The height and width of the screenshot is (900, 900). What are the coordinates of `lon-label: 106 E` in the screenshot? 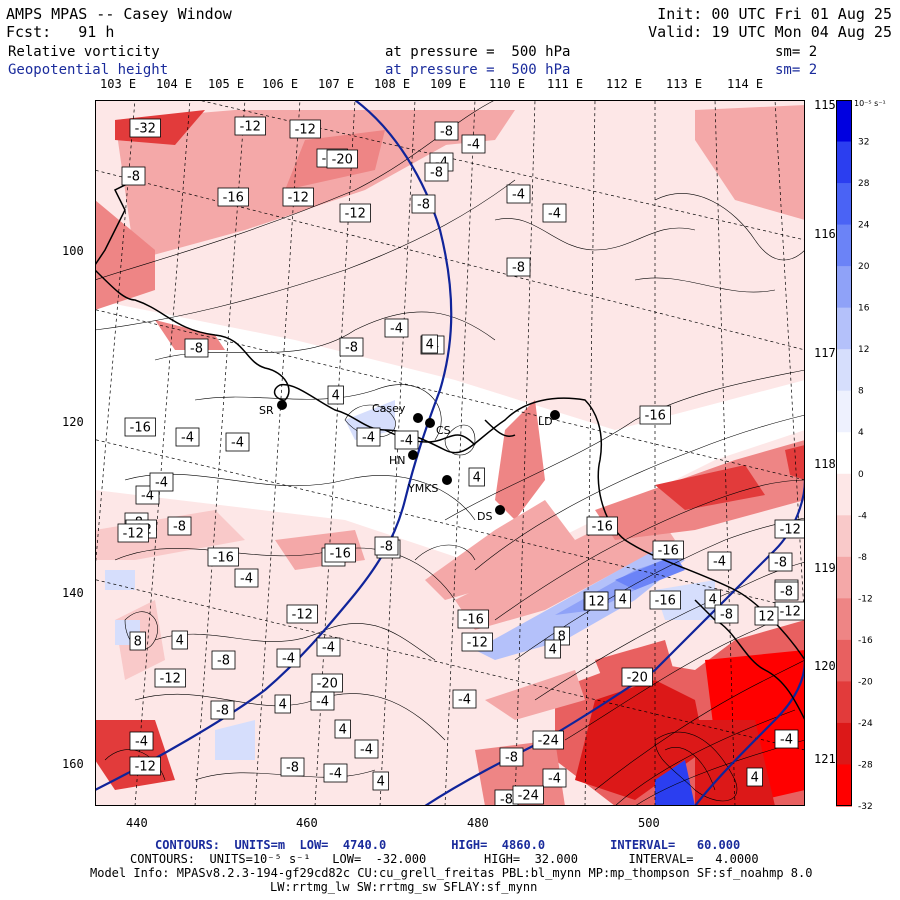 It's located at (280, 84).